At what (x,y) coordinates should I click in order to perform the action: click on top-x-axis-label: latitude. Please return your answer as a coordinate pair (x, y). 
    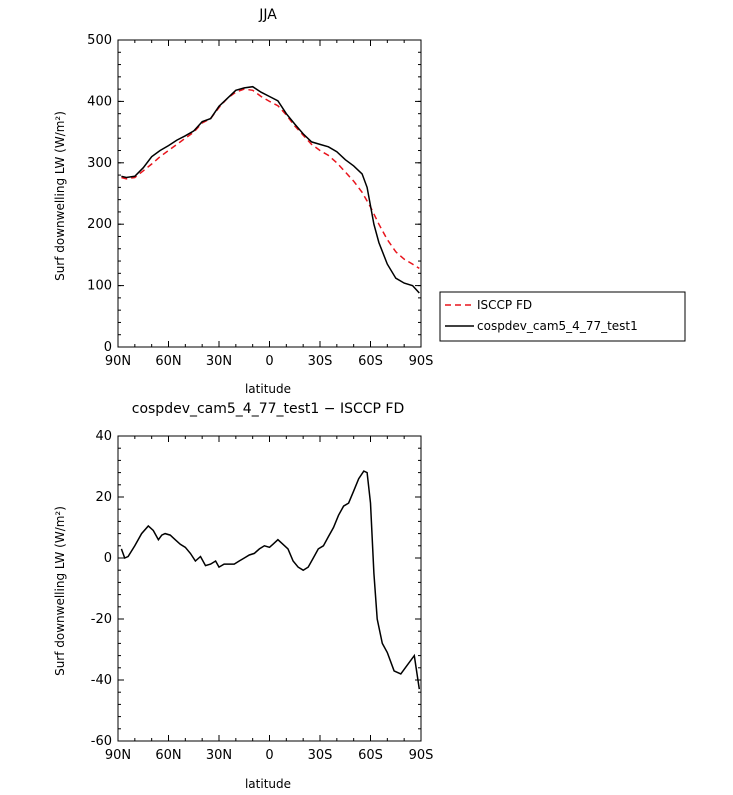
    Looking at the image, I should click on (268, 389).